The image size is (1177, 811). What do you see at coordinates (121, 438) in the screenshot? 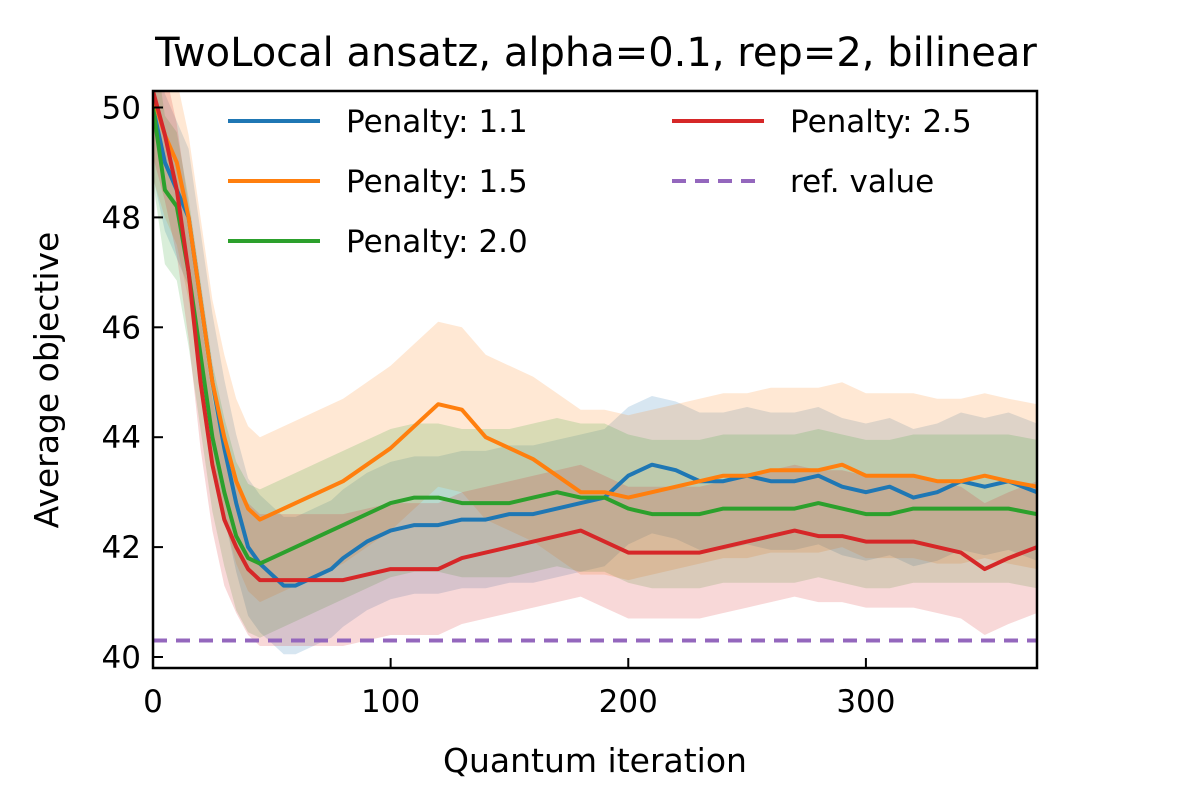
I see `y-tick-label: 44` at bounding box center [121, 438].